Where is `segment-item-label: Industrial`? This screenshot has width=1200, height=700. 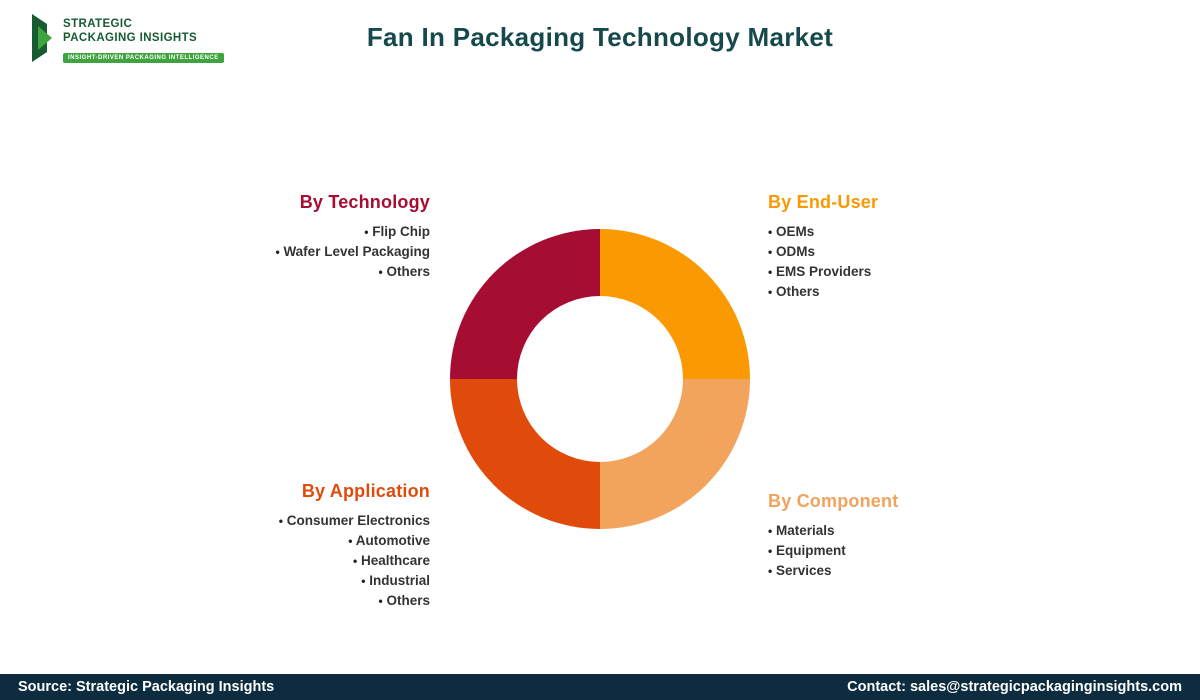
segment-item-label: Industrial is located at coordinates (397, 580).